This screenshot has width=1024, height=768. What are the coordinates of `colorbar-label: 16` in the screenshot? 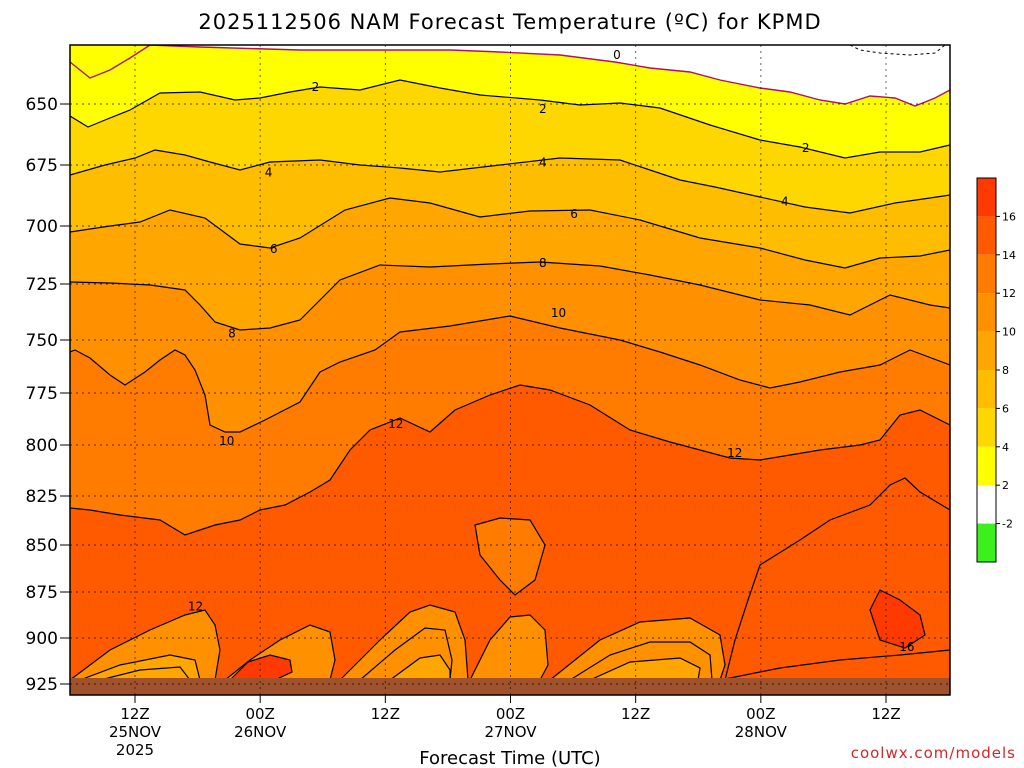 It's located at (1009, 216).